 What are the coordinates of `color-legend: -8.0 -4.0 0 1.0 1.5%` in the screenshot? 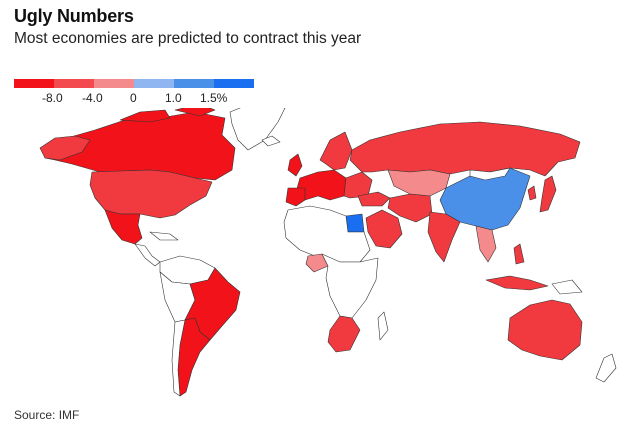 It's located at (135, 94).